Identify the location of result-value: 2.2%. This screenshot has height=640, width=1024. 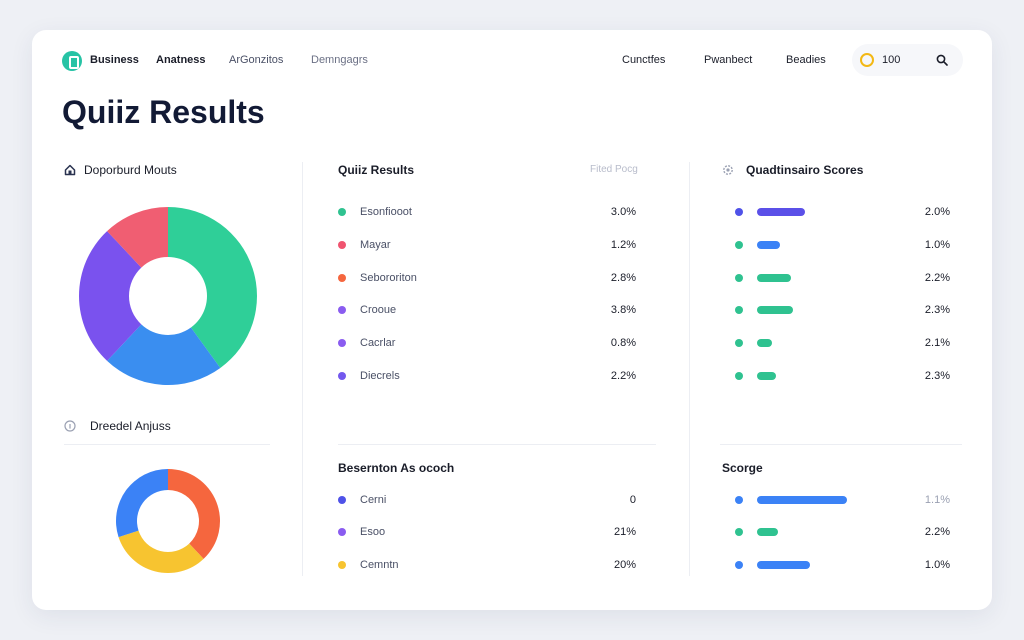
(623, 376).